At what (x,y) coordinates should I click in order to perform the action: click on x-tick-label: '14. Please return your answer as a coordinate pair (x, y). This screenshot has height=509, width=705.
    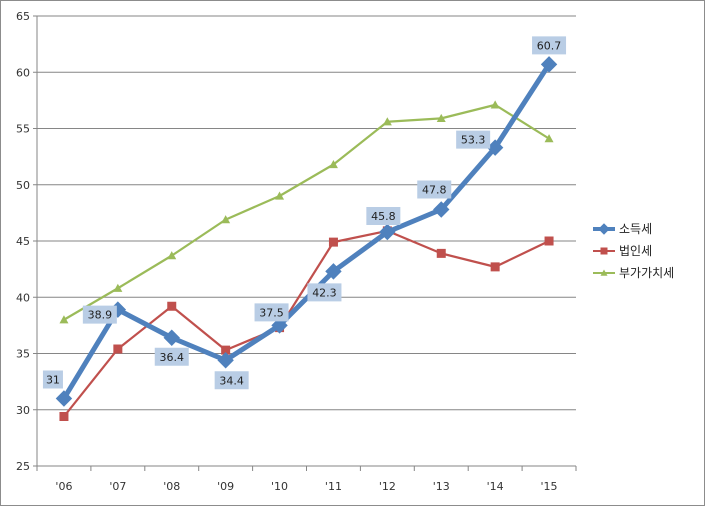
    Looking at the image, I should click on (495, 486).